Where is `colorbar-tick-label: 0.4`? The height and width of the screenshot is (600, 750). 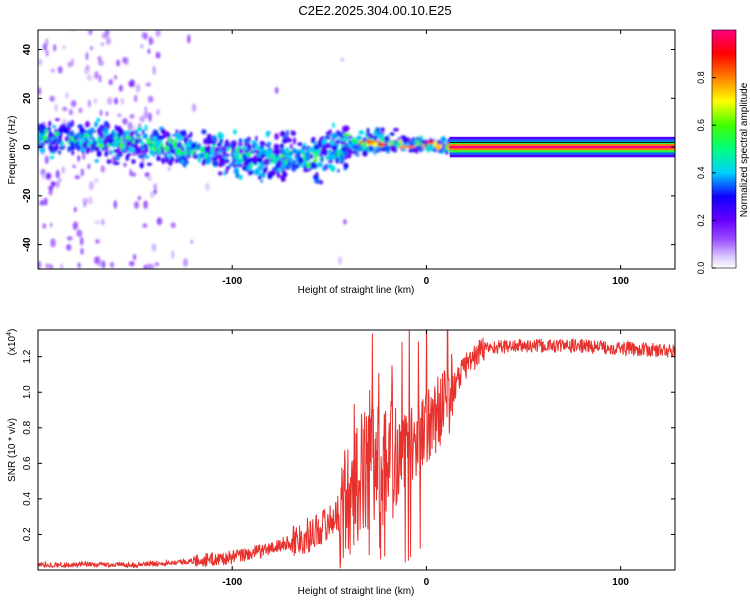 colorbar-tick-label: 0.4 is located at coordinates (701, 173).